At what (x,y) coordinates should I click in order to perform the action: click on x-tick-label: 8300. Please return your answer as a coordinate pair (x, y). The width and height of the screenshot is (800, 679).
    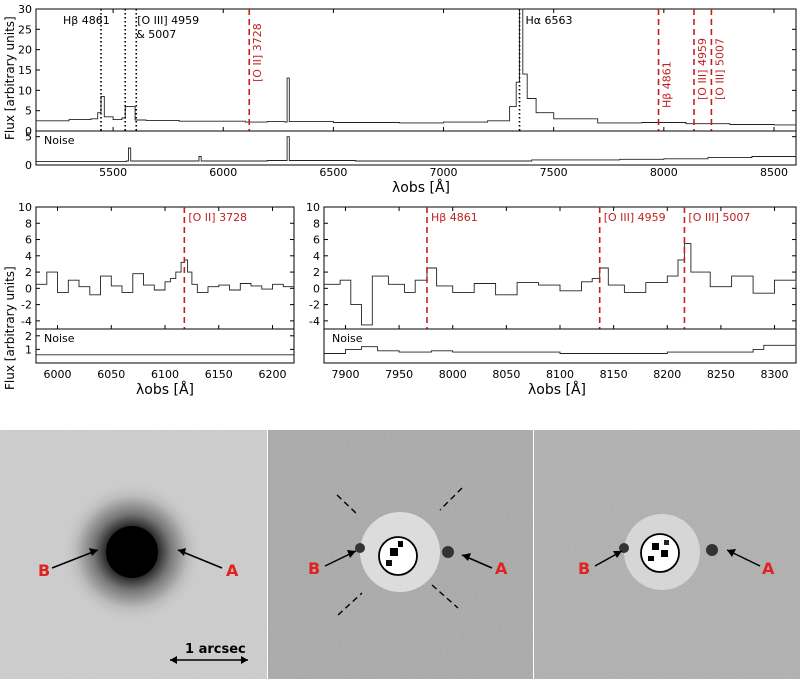
    Looking at the image, I should click on (775, 374).